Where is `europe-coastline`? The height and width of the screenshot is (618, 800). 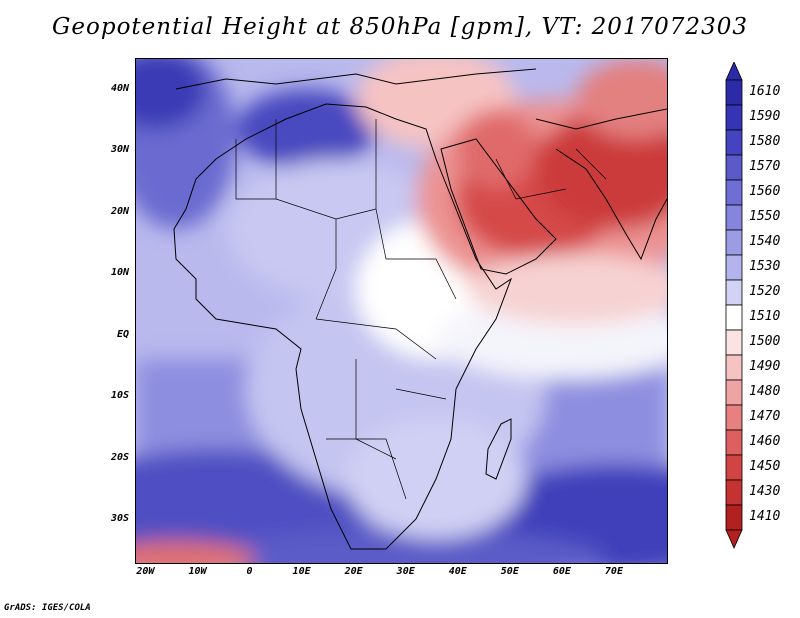 europe-coastline is located at coordinates (356, 79).